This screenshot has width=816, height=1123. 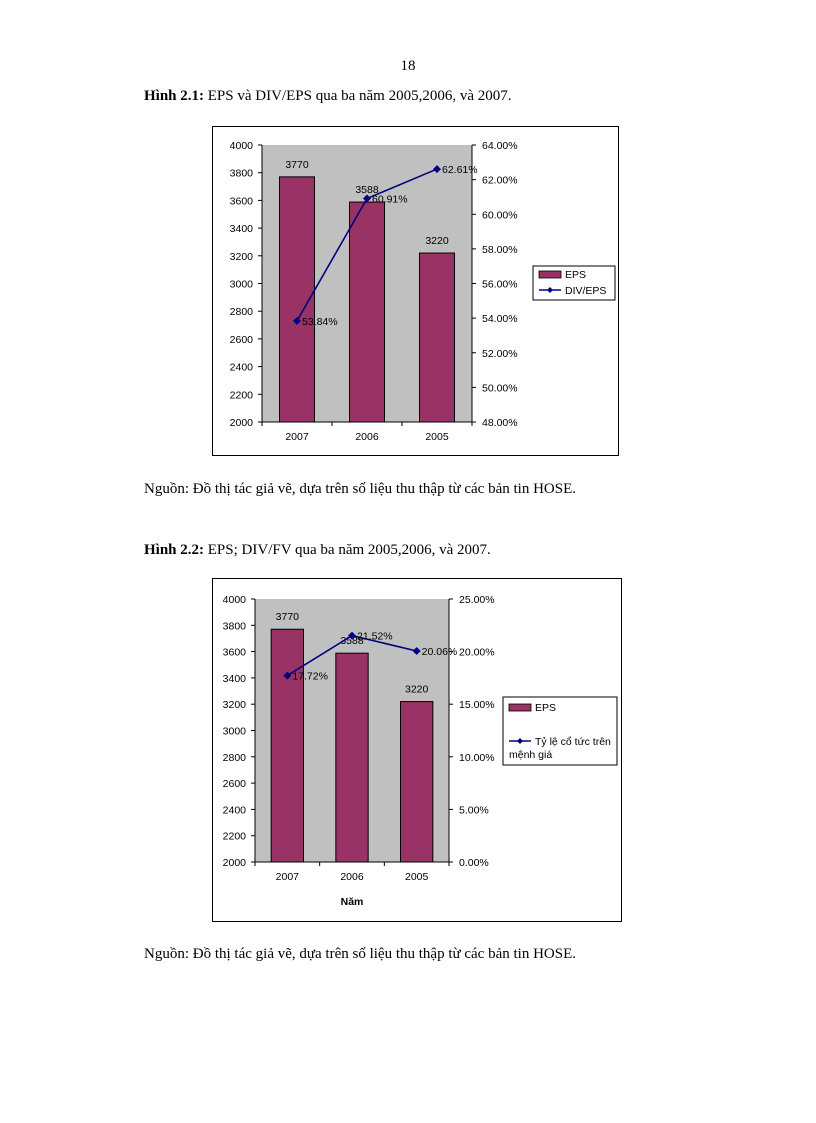 What do you see at coordinates (560, 731) in the screenshot?
I see `chart-2-legend-box` at bounding box center [560, 731].